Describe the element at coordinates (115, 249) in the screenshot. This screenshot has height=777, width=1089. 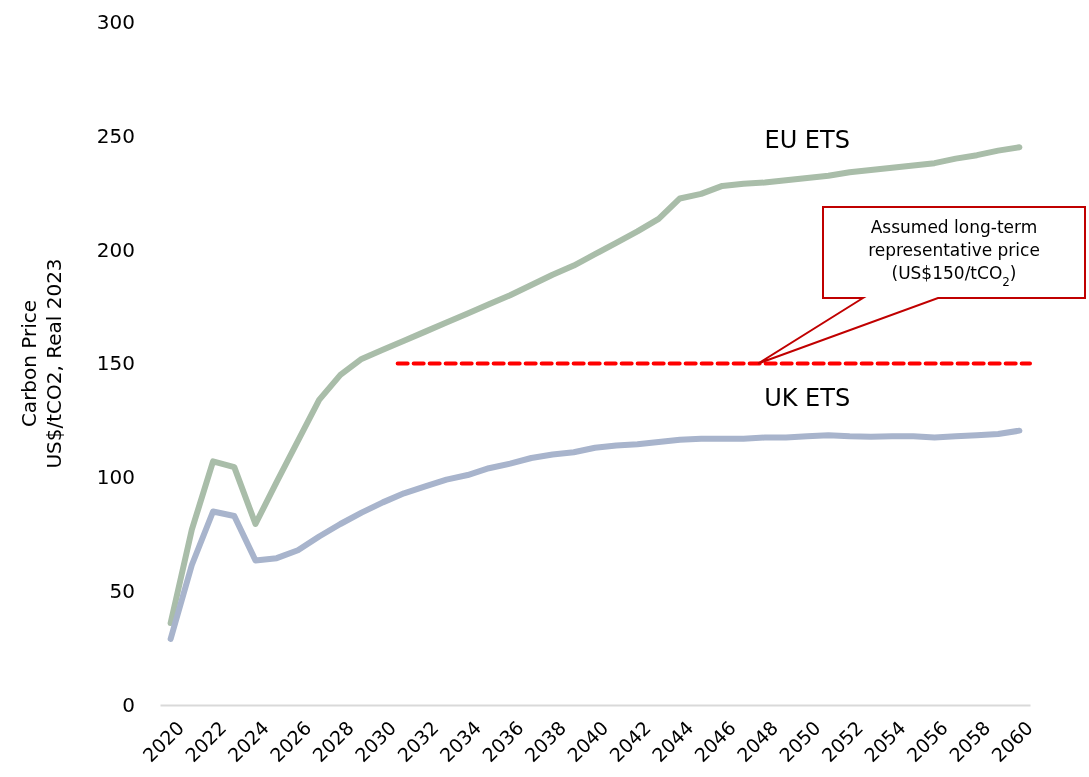
I see `y-tick-label: 200` at that location.